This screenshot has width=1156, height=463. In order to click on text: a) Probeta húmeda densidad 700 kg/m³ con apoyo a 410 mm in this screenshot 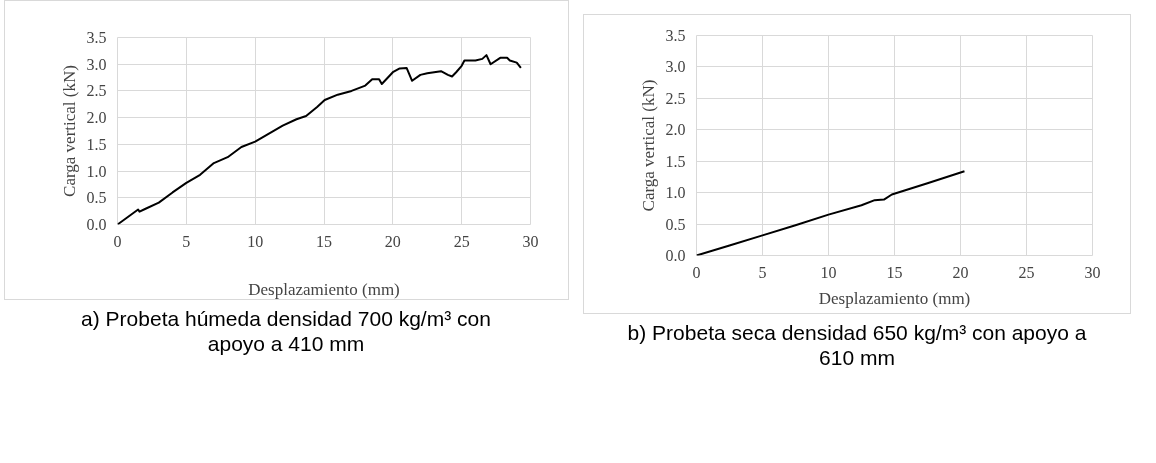, I will do `click(286, 331)`.